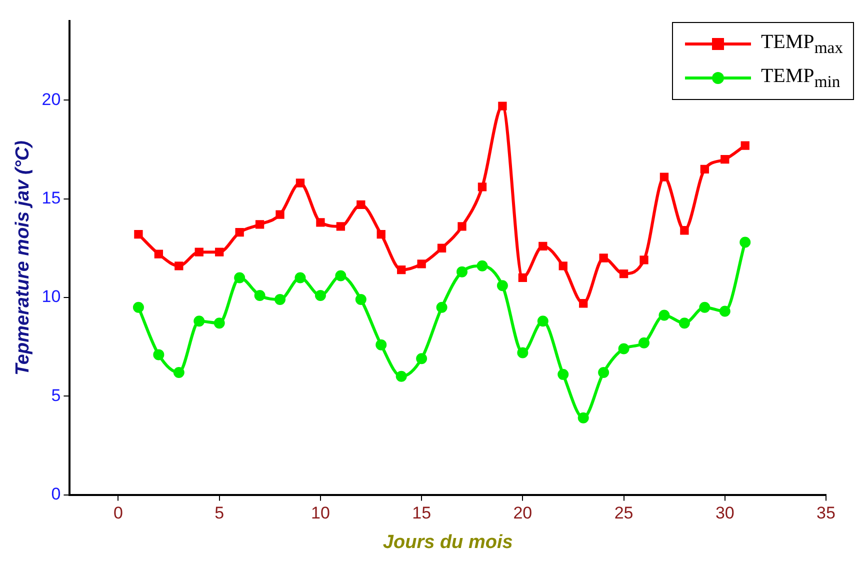 The image size is (856, 567). I want to click on x-tick-label: 0, so click(118, 513).